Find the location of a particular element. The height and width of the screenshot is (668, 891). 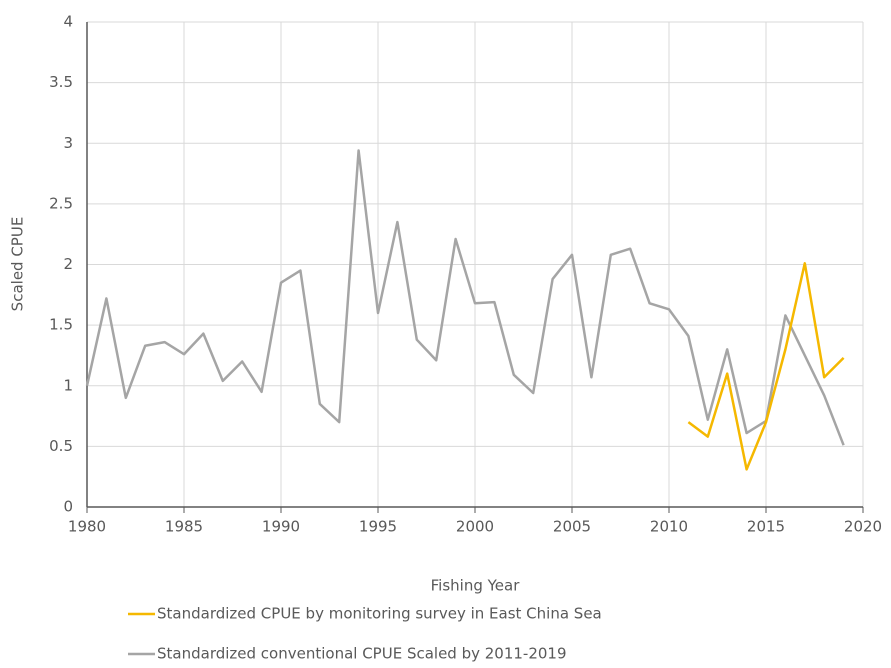

y-tick-label: 3.5 is located at coordinates (61, 82).